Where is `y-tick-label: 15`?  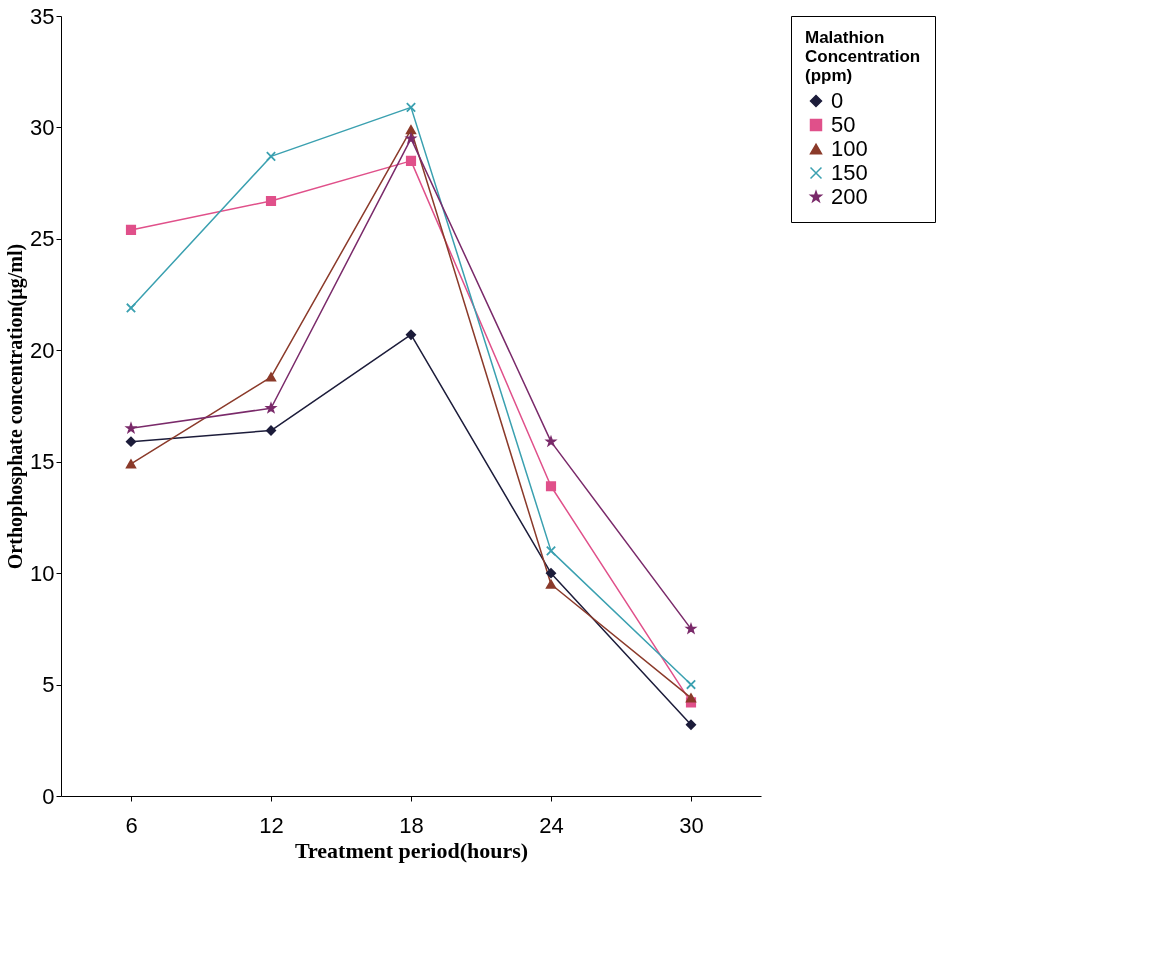
y-tick-label: 15 is located at coordinates (42, 462).